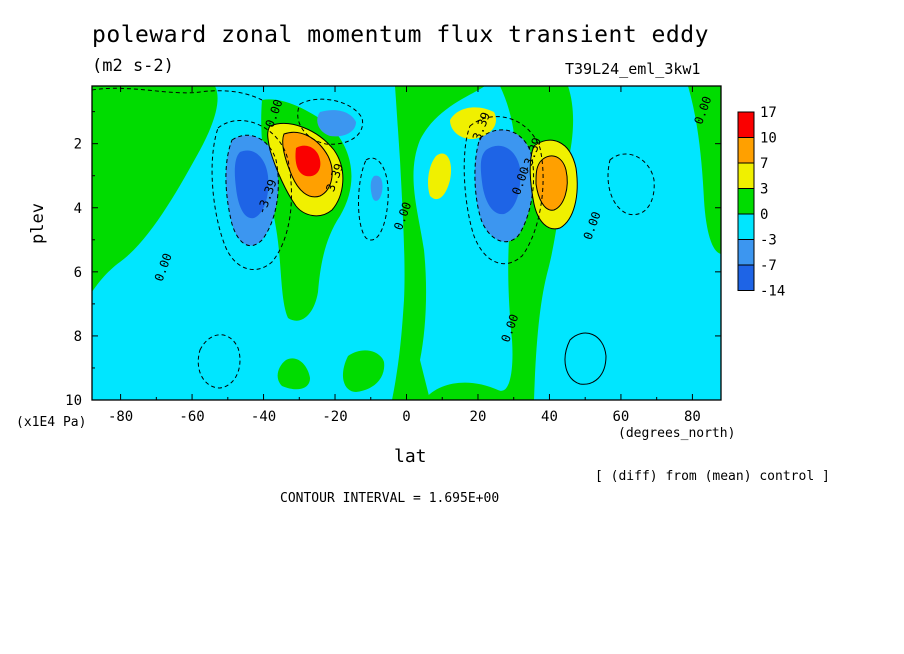 The width and height of the screenshot is (904, 654). What do you see at coordinates (51, 422) in the screenshot?
I see `y-axis-unit: (x1E4 Pa)` at bounding box center [51, 422].